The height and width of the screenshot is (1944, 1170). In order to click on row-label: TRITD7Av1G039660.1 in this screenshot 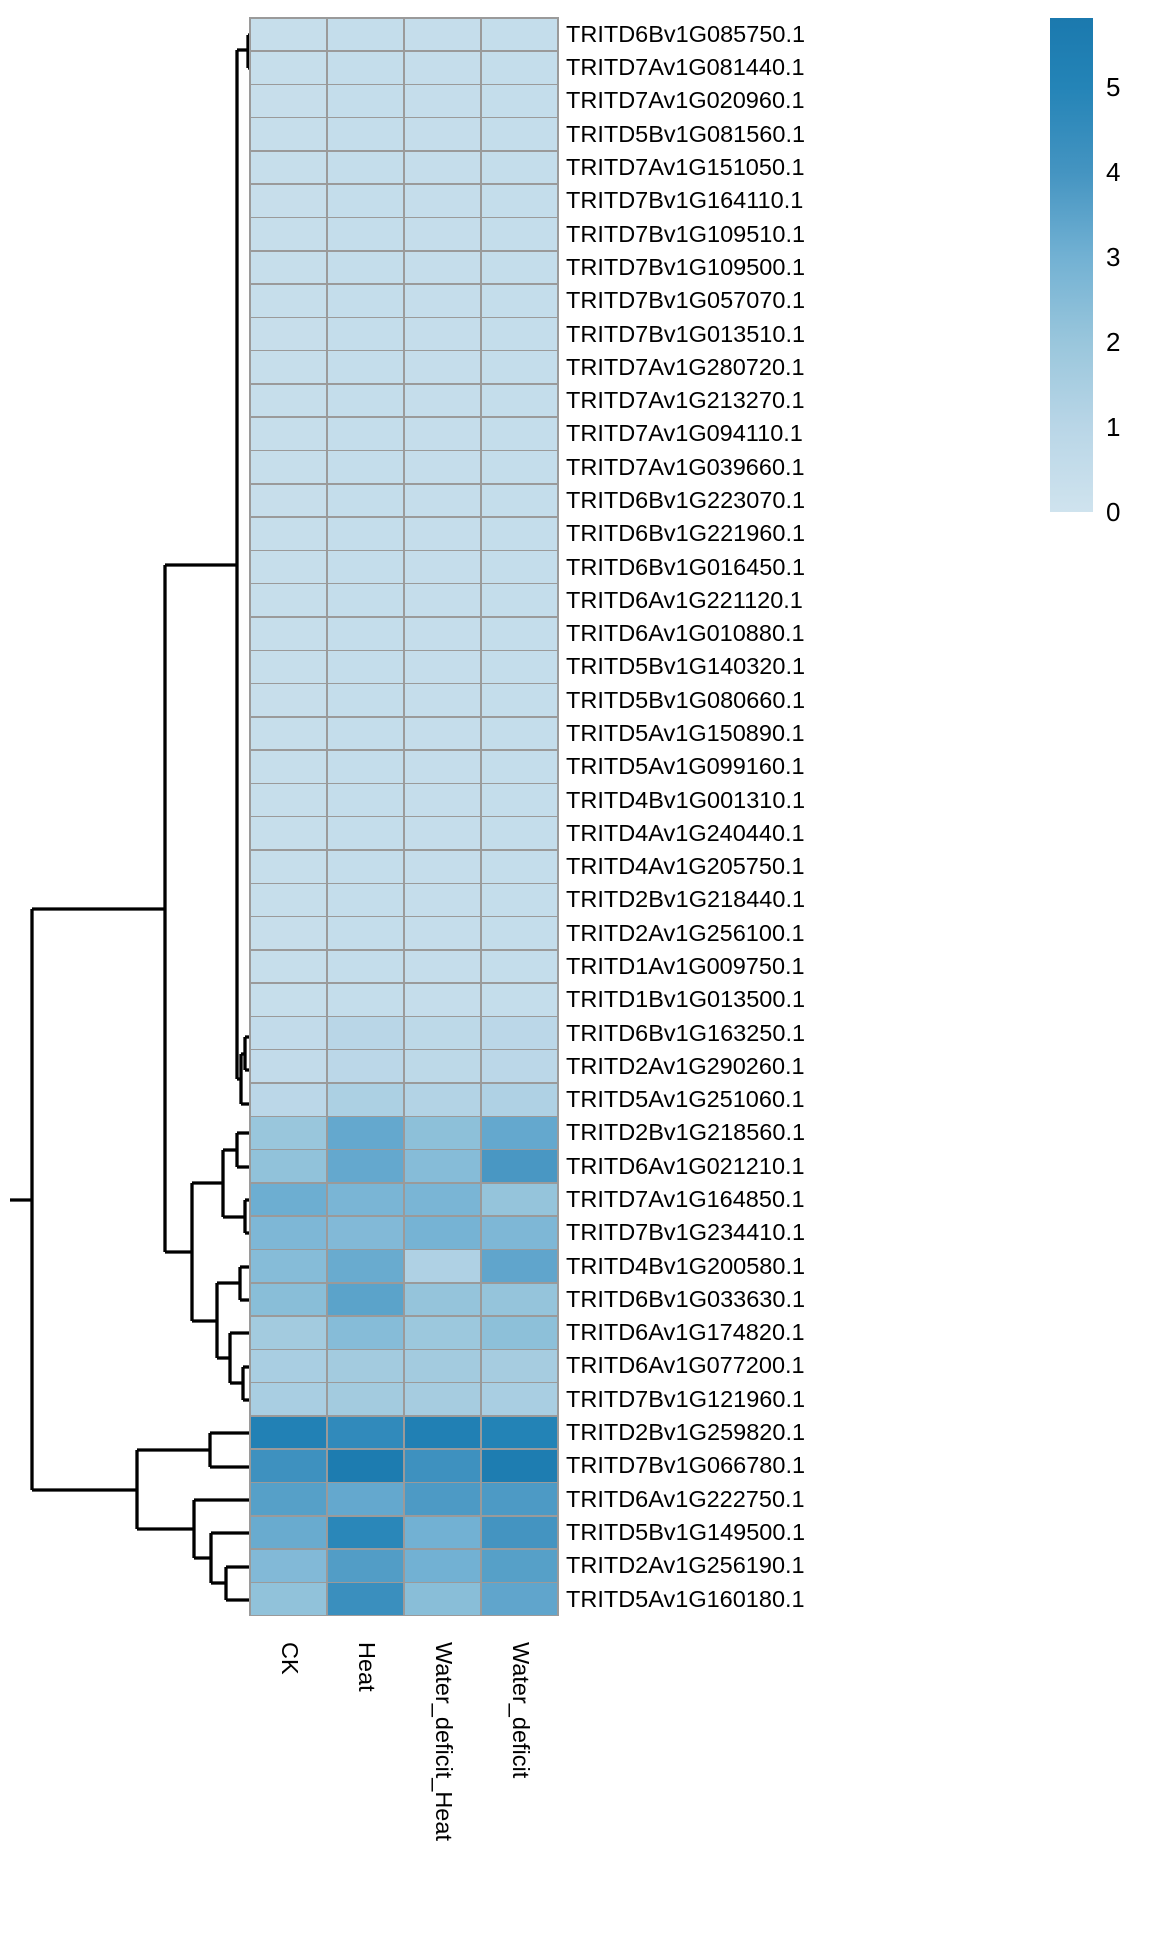, I will do `click(685, 466)`.